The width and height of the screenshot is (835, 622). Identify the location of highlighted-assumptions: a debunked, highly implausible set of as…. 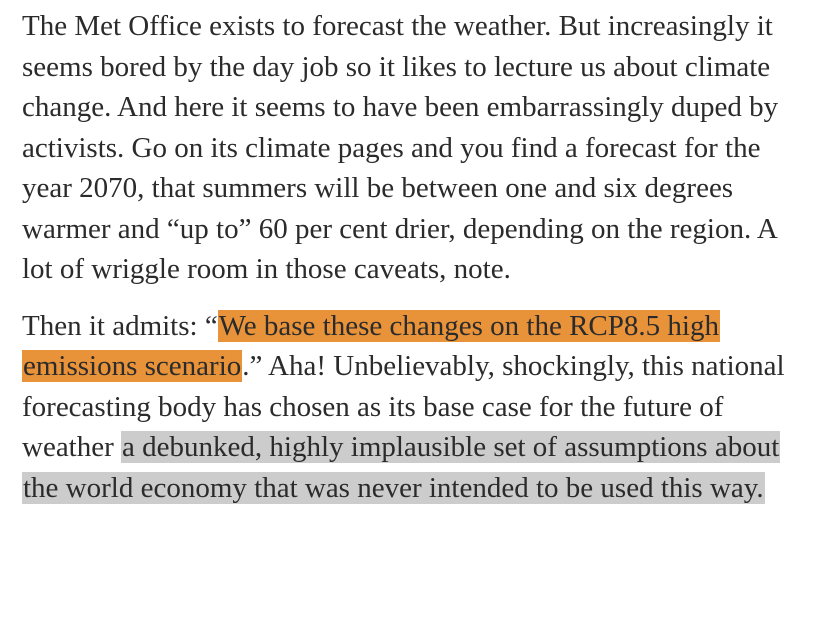
(401, 467).